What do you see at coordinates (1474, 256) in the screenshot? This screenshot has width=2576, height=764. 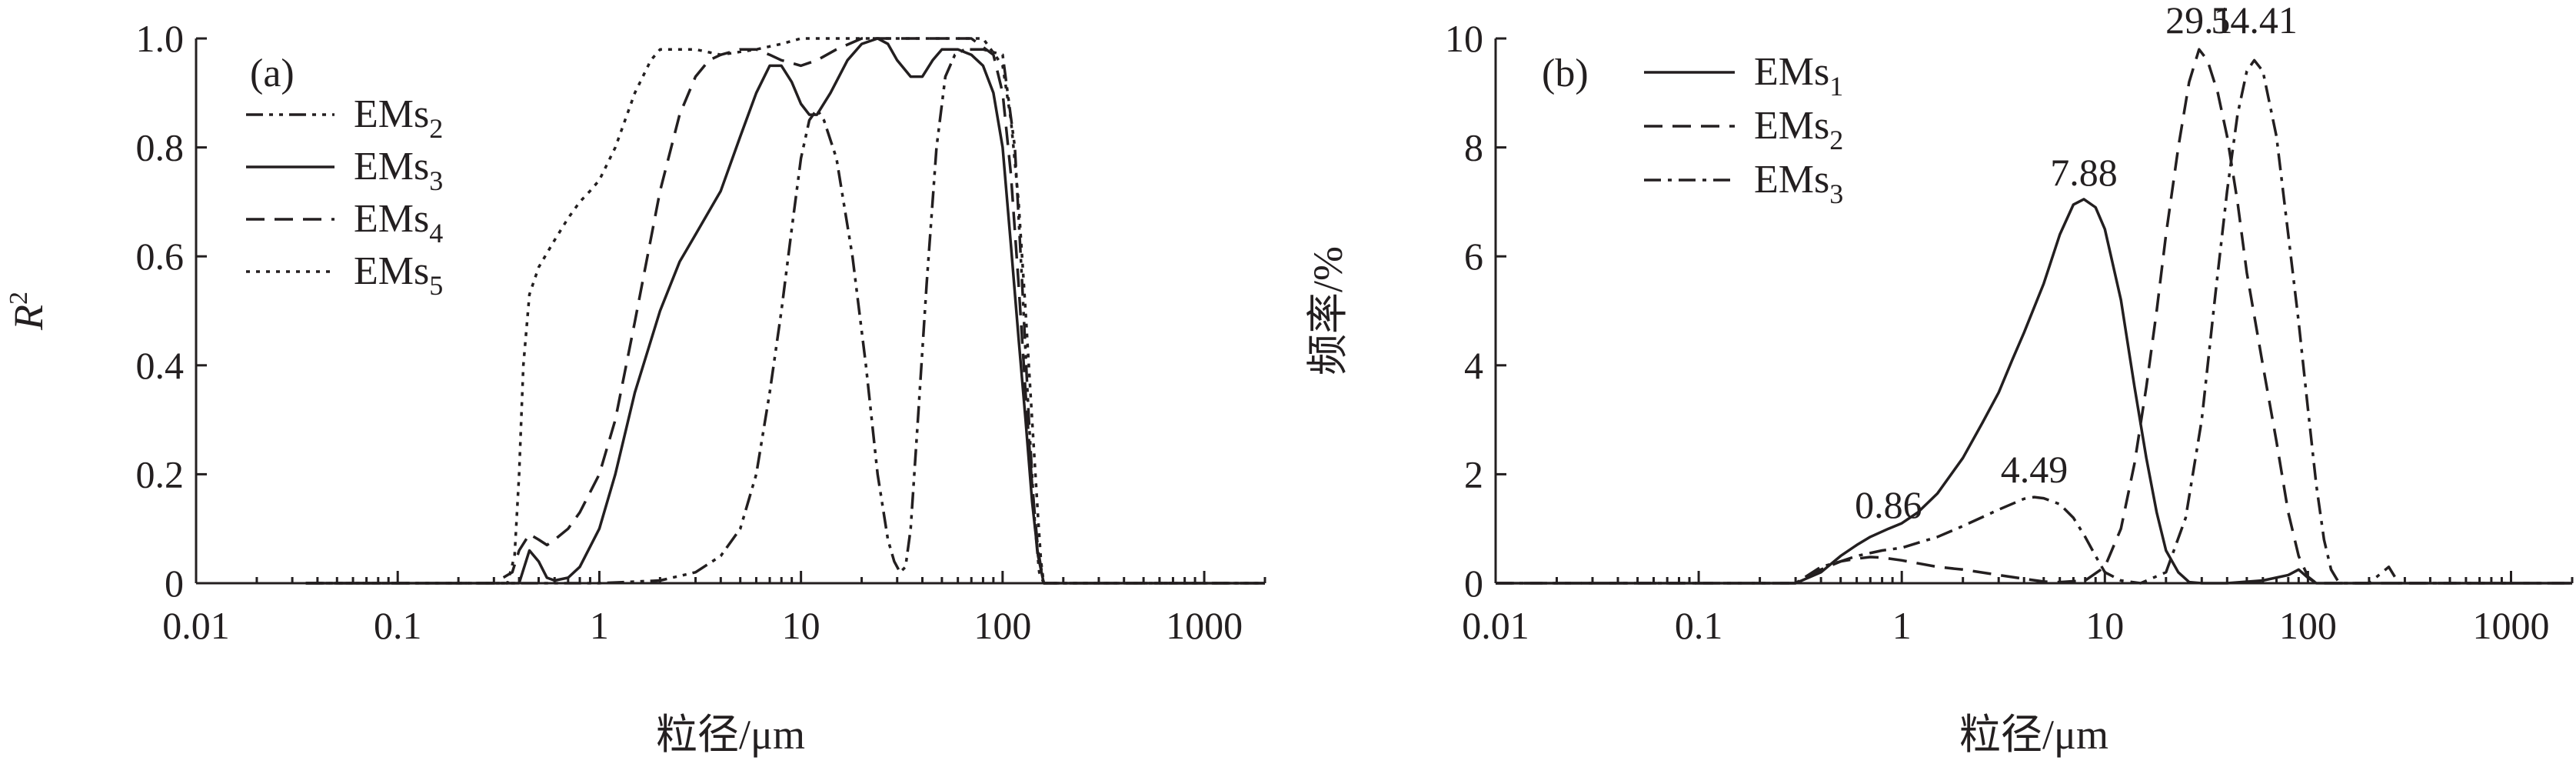 I see `y-tick-label: 6` at bounding box center [1474, 256].